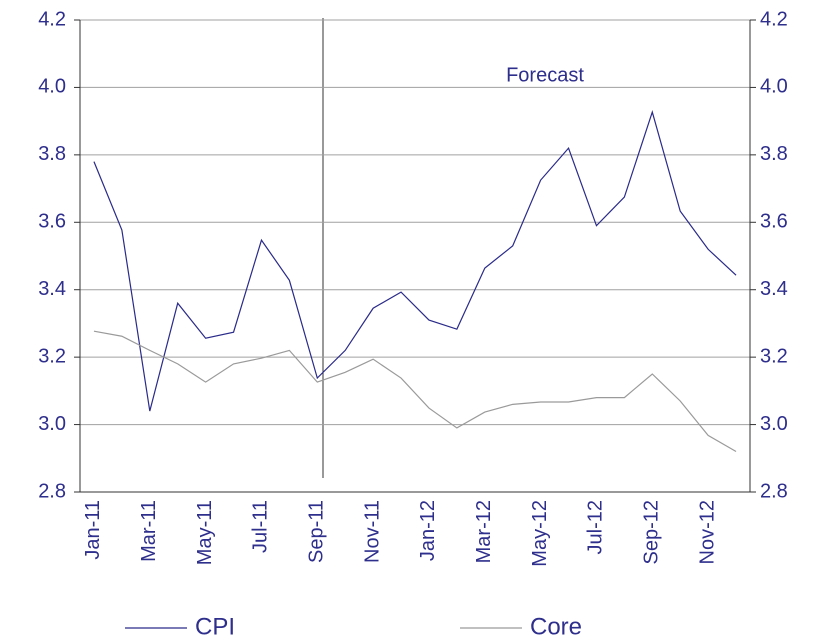 This screenshot has width=820, height=641. What do you see at coordinates (774, 491) in the screenshot?
I see `y2-tick-label: 2.8` at bounding box center [774, 491].